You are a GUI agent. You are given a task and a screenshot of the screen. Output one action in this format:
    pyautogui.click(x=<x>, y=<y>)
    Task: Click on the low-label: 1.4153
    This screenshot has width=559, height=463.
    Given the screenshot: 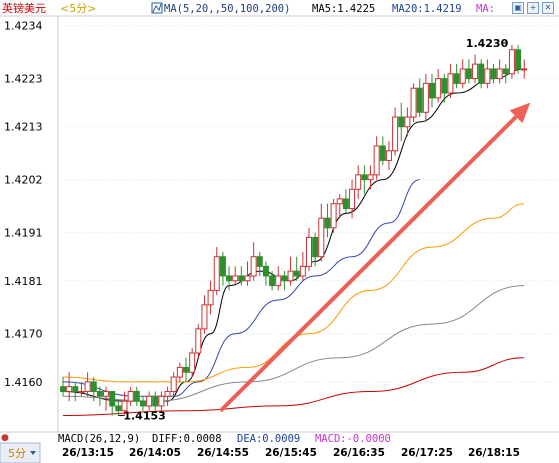 What is the action you would take?
    pyautogui.click(x=144, y=416)
    